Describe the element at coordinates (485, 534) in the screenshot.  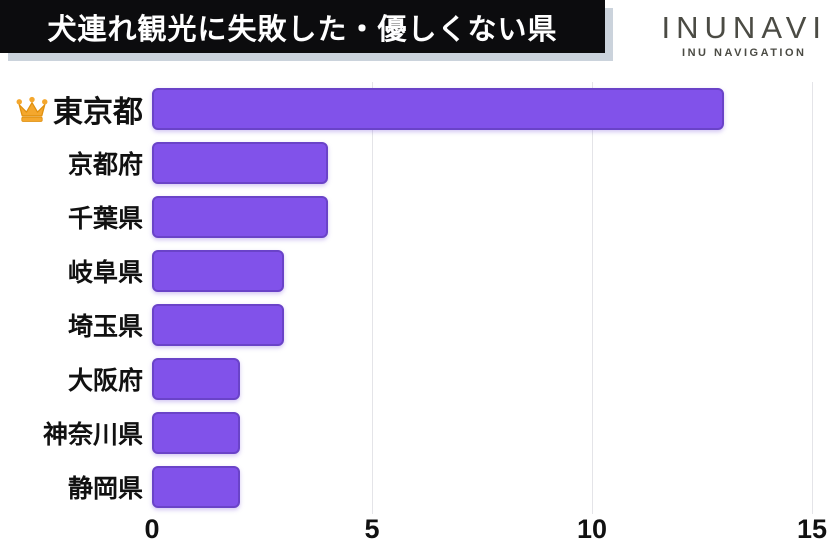
I see `x-axis: 0 5 10 15` at that location.